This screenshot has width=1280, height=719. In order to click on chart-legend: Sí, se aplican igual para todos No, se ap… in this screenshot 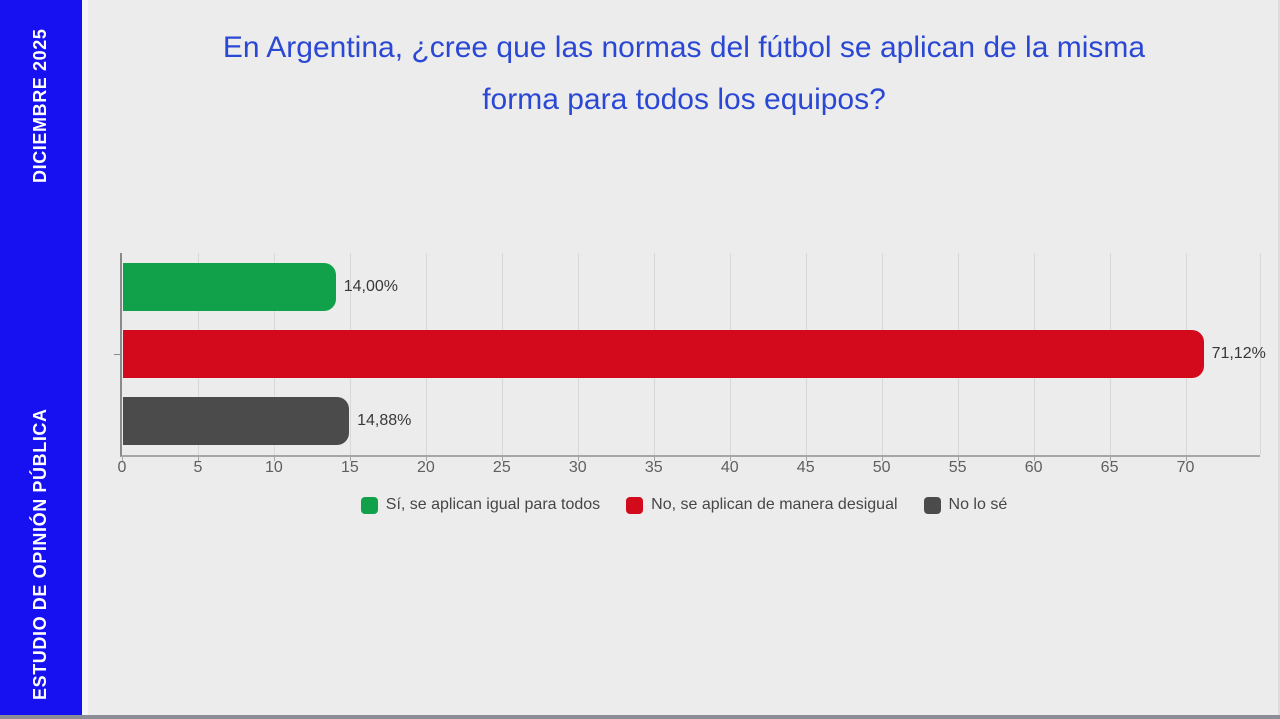, I will do `click(684, 505)`.